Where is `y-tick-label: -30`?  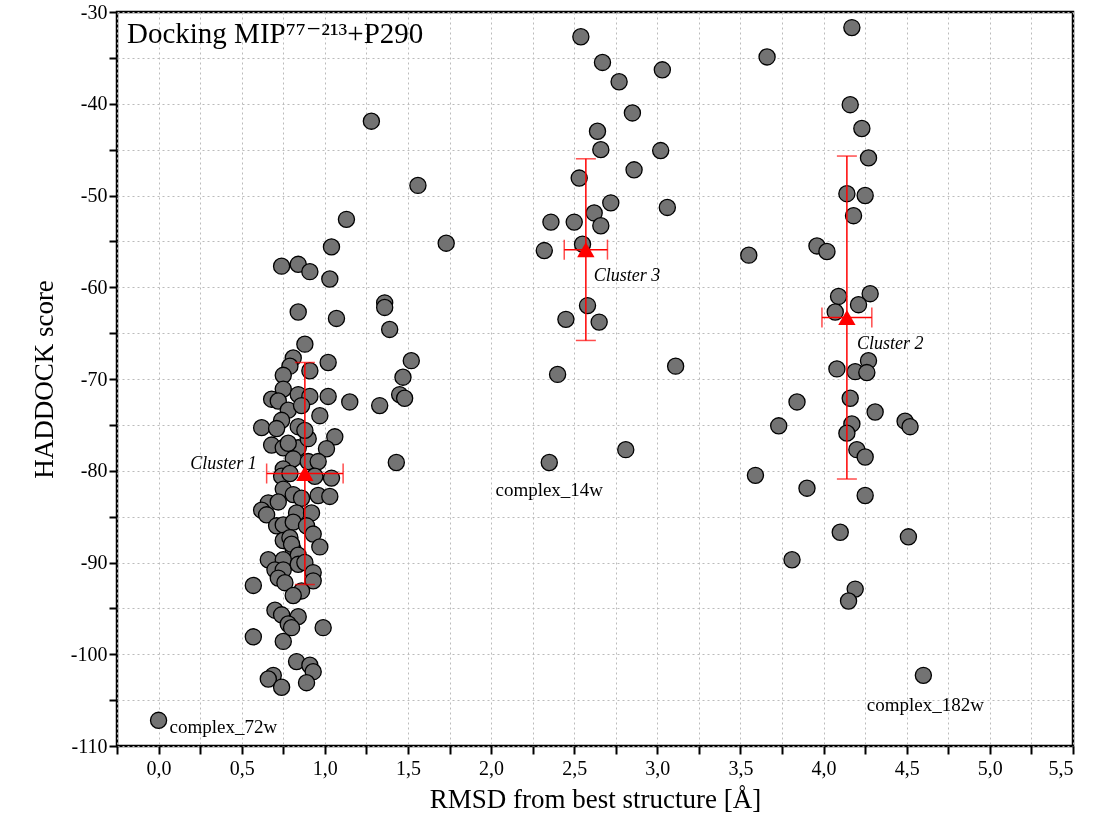
y-tick-label: -30 is located at coordinates (94, 11).